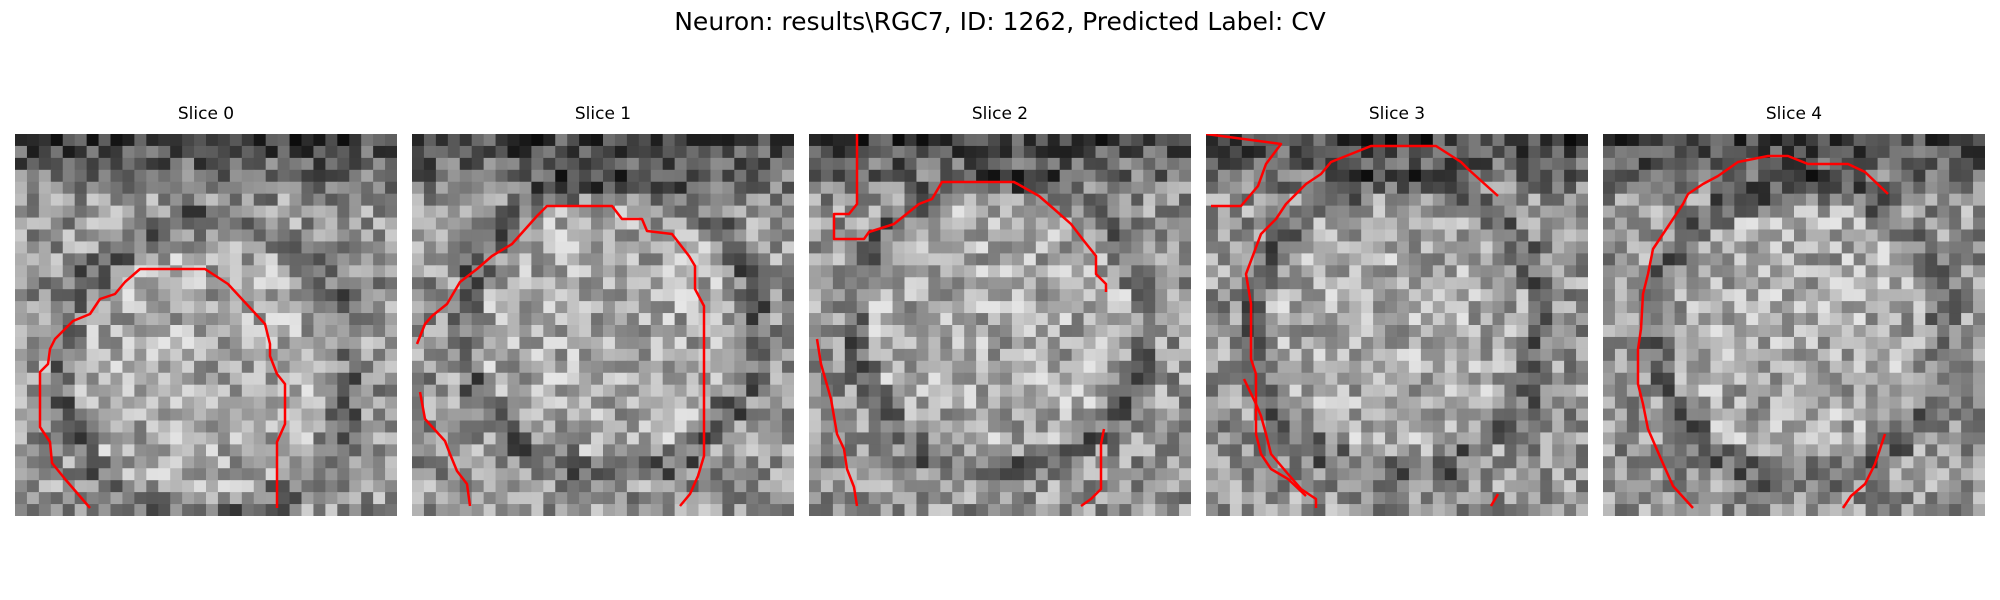 Image resolution: width=2000 pixels, height=600 pixels. What do you see at coordinates (1397, 114) in the screenshot?
I see `slice-title: Slice 3` at bounding box center [1397, 114].